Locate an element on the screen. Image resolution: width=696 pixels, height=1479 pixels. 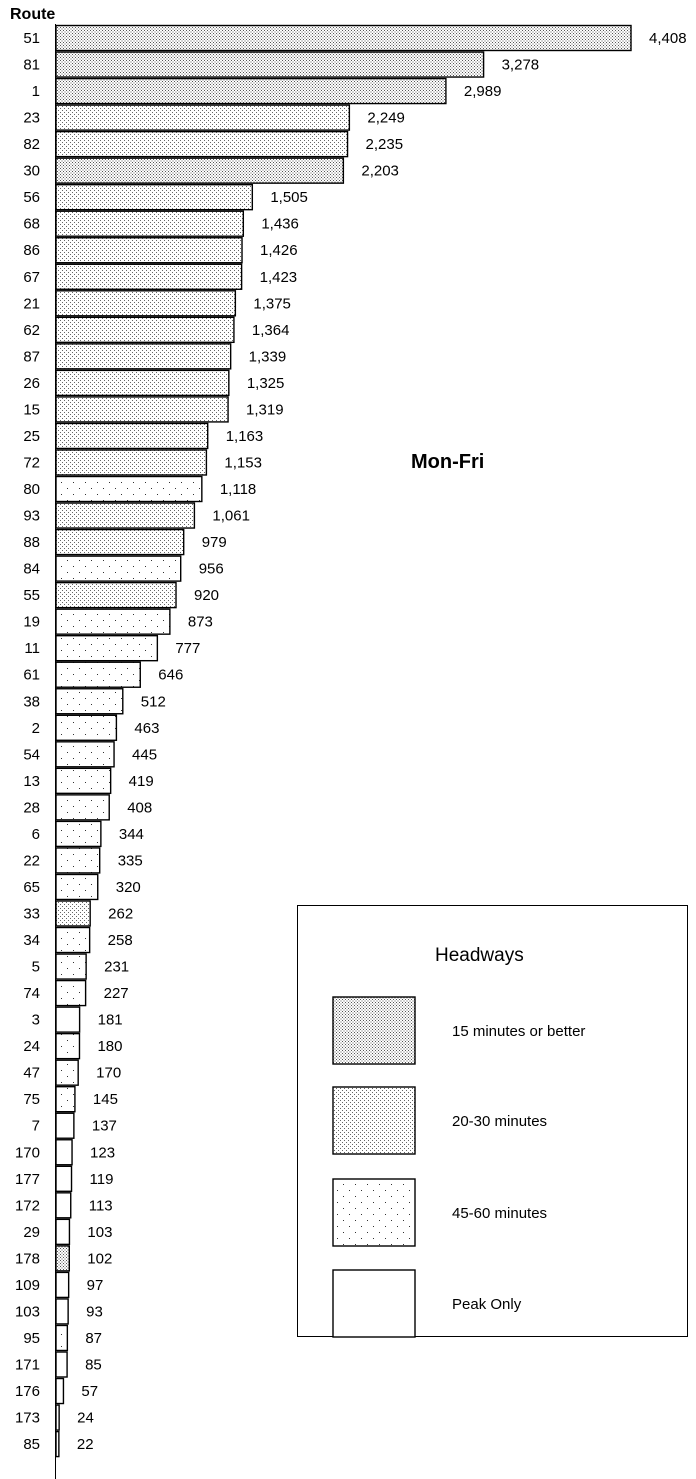
value-label: 335 is located at coordinates (130, 860).